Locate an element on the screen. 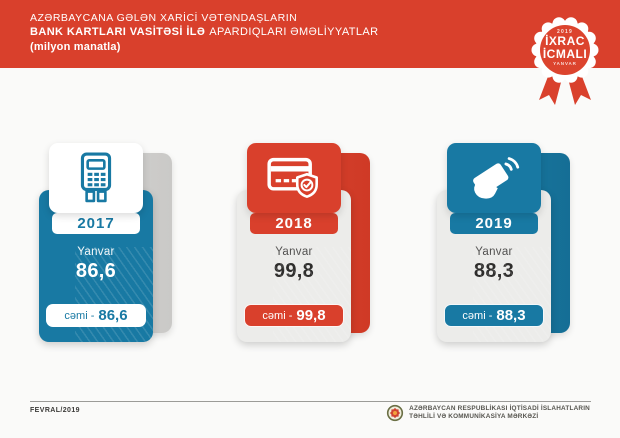 The width and height of the screenshot is (620, 438). contactless-payment-icon is located at coordinates (494, 178).